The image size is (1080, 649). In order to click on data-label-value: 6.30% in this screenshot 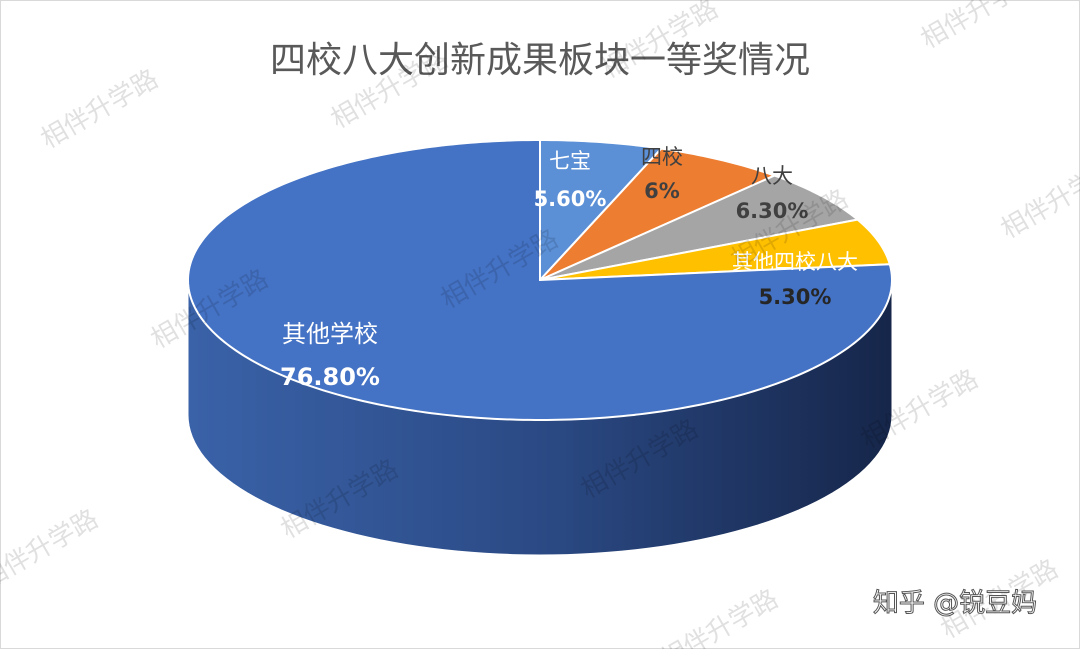, I will do `click(772, 211)`.